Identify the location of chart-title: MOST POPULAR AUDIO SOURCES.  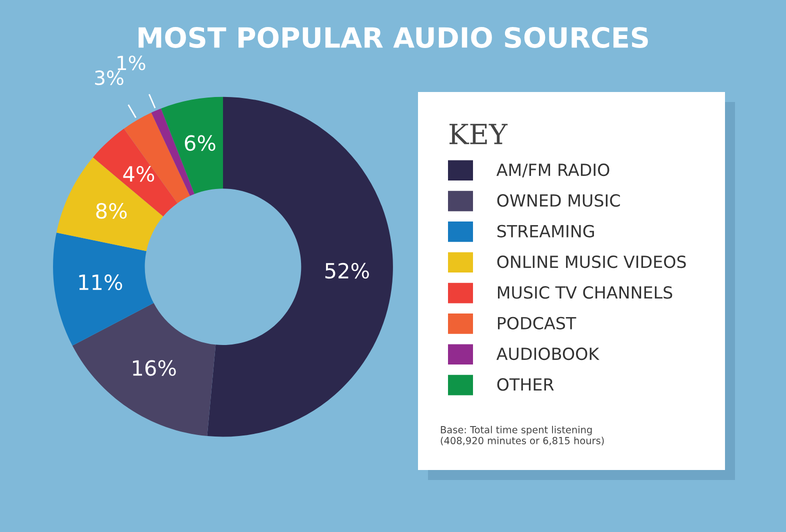
(393, 37).